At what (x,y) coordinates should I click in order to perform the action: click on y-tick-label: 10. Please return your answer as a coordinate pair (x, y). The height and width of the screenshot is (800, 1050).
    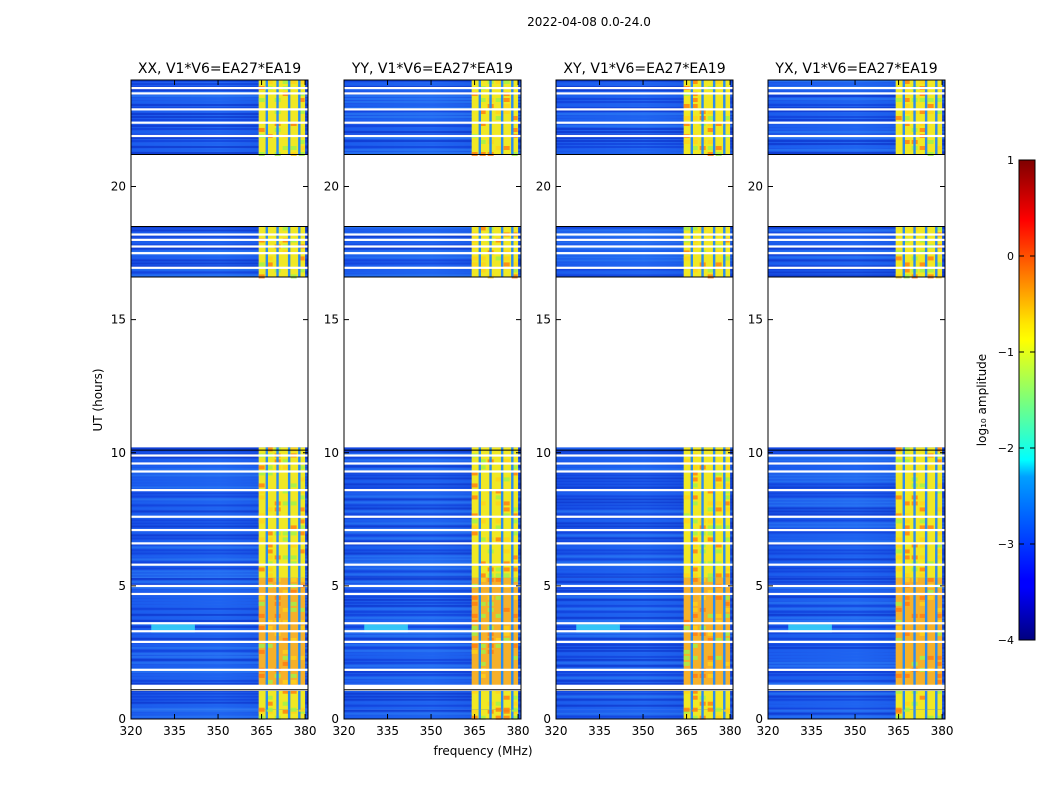
    Looking at the image, I should click on (543, 453).